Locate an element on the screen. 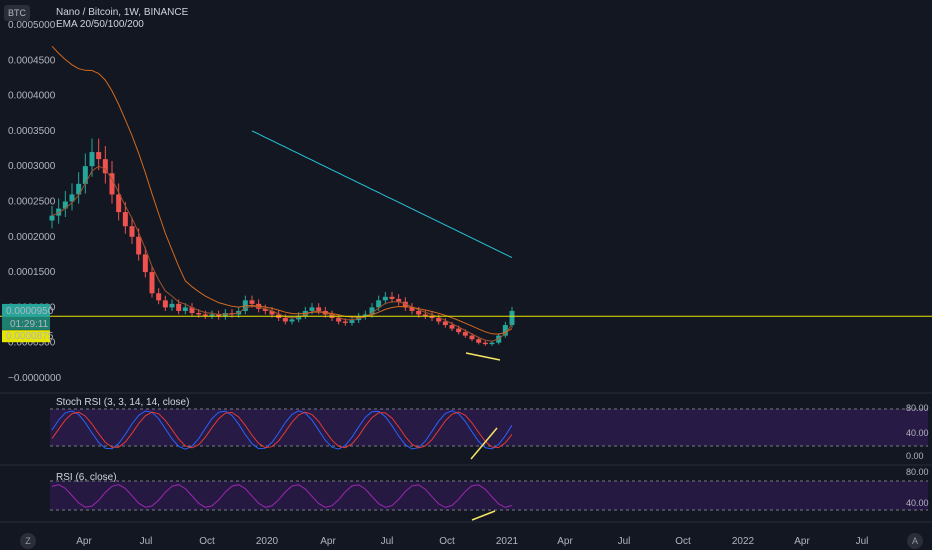 This screenshot has height=550, width=932. rsi-tick-label: 80.00 is located at coordinates (917, 472).